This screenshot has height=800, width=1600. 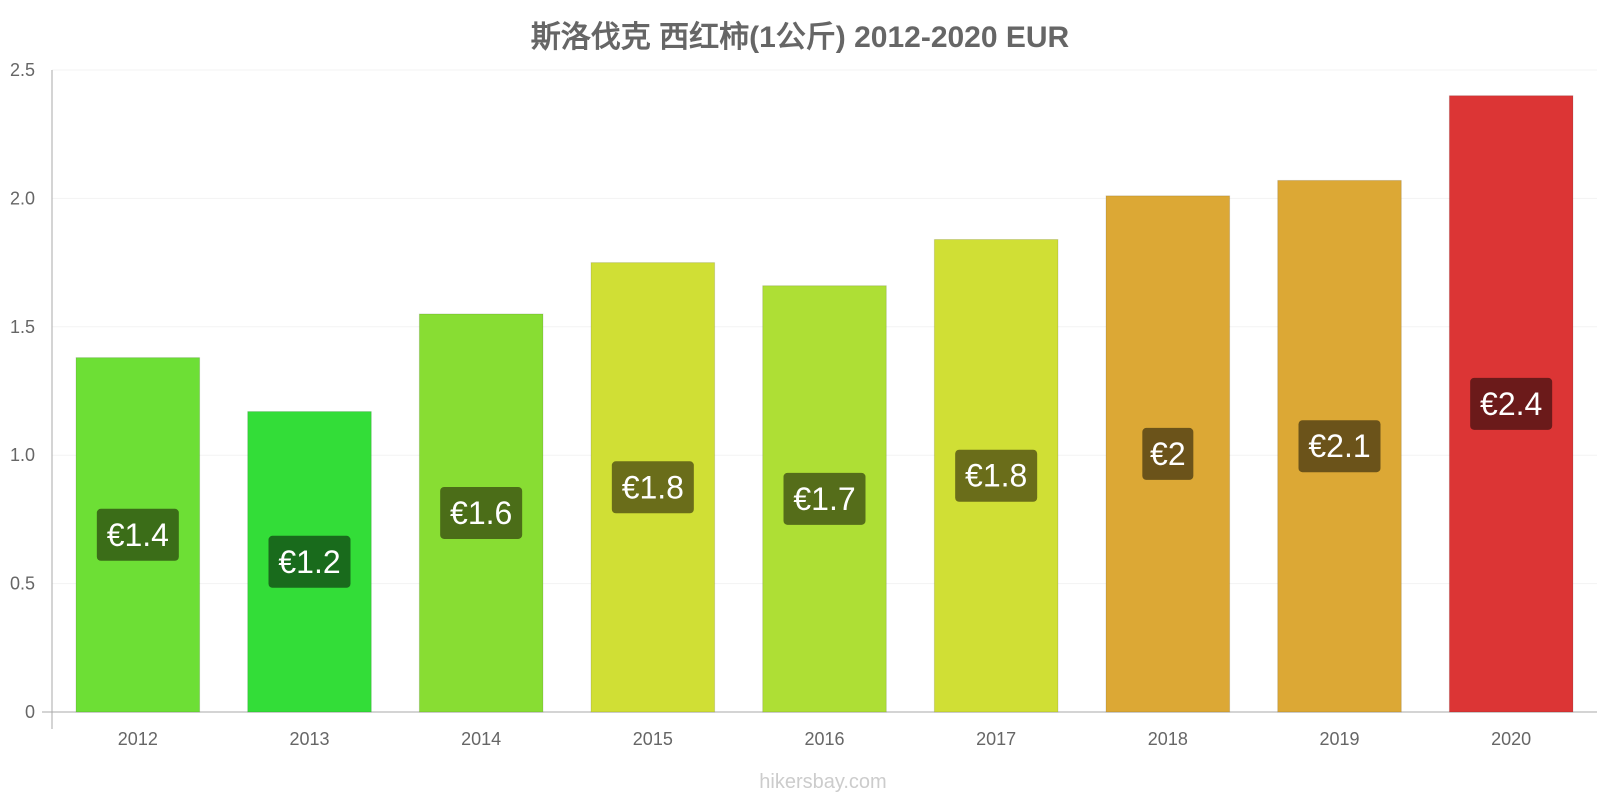 I want to click on data-label-2019: €2.1, so click(x=1339, y=446).